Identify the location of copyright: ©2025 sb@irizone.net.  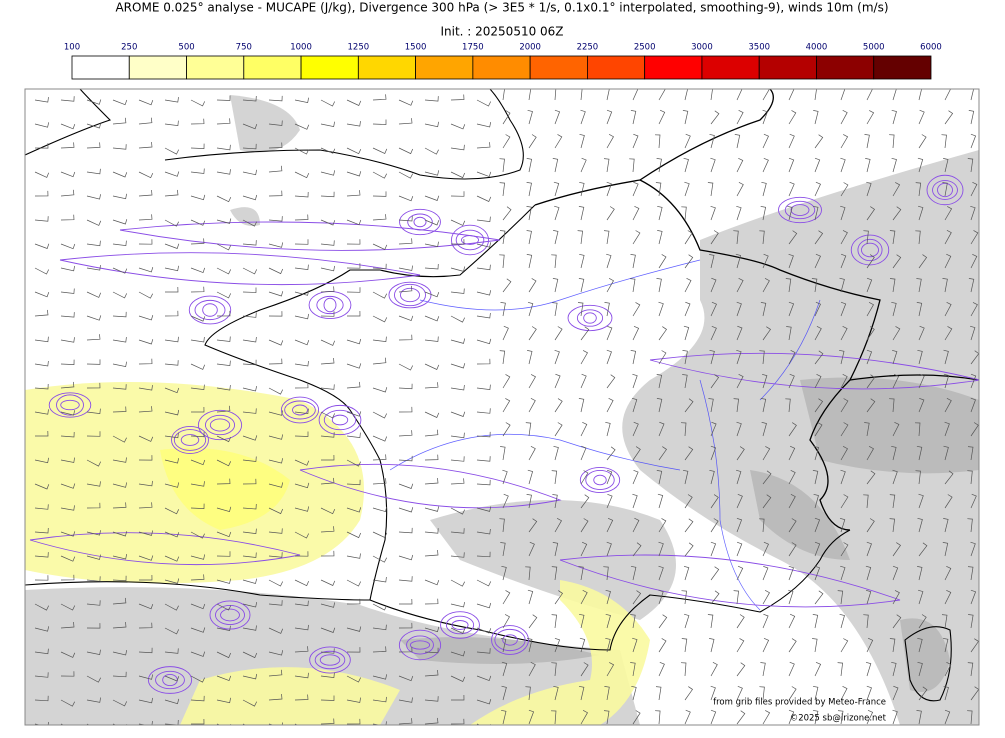
(838, 719).